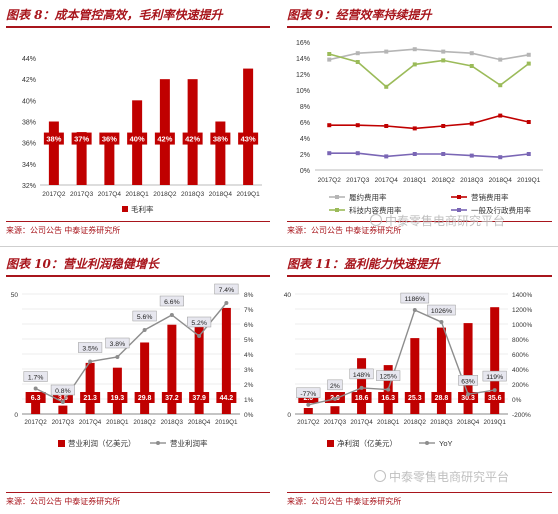  I want to click on y2-tick-label: 3%, so click(249, 370).